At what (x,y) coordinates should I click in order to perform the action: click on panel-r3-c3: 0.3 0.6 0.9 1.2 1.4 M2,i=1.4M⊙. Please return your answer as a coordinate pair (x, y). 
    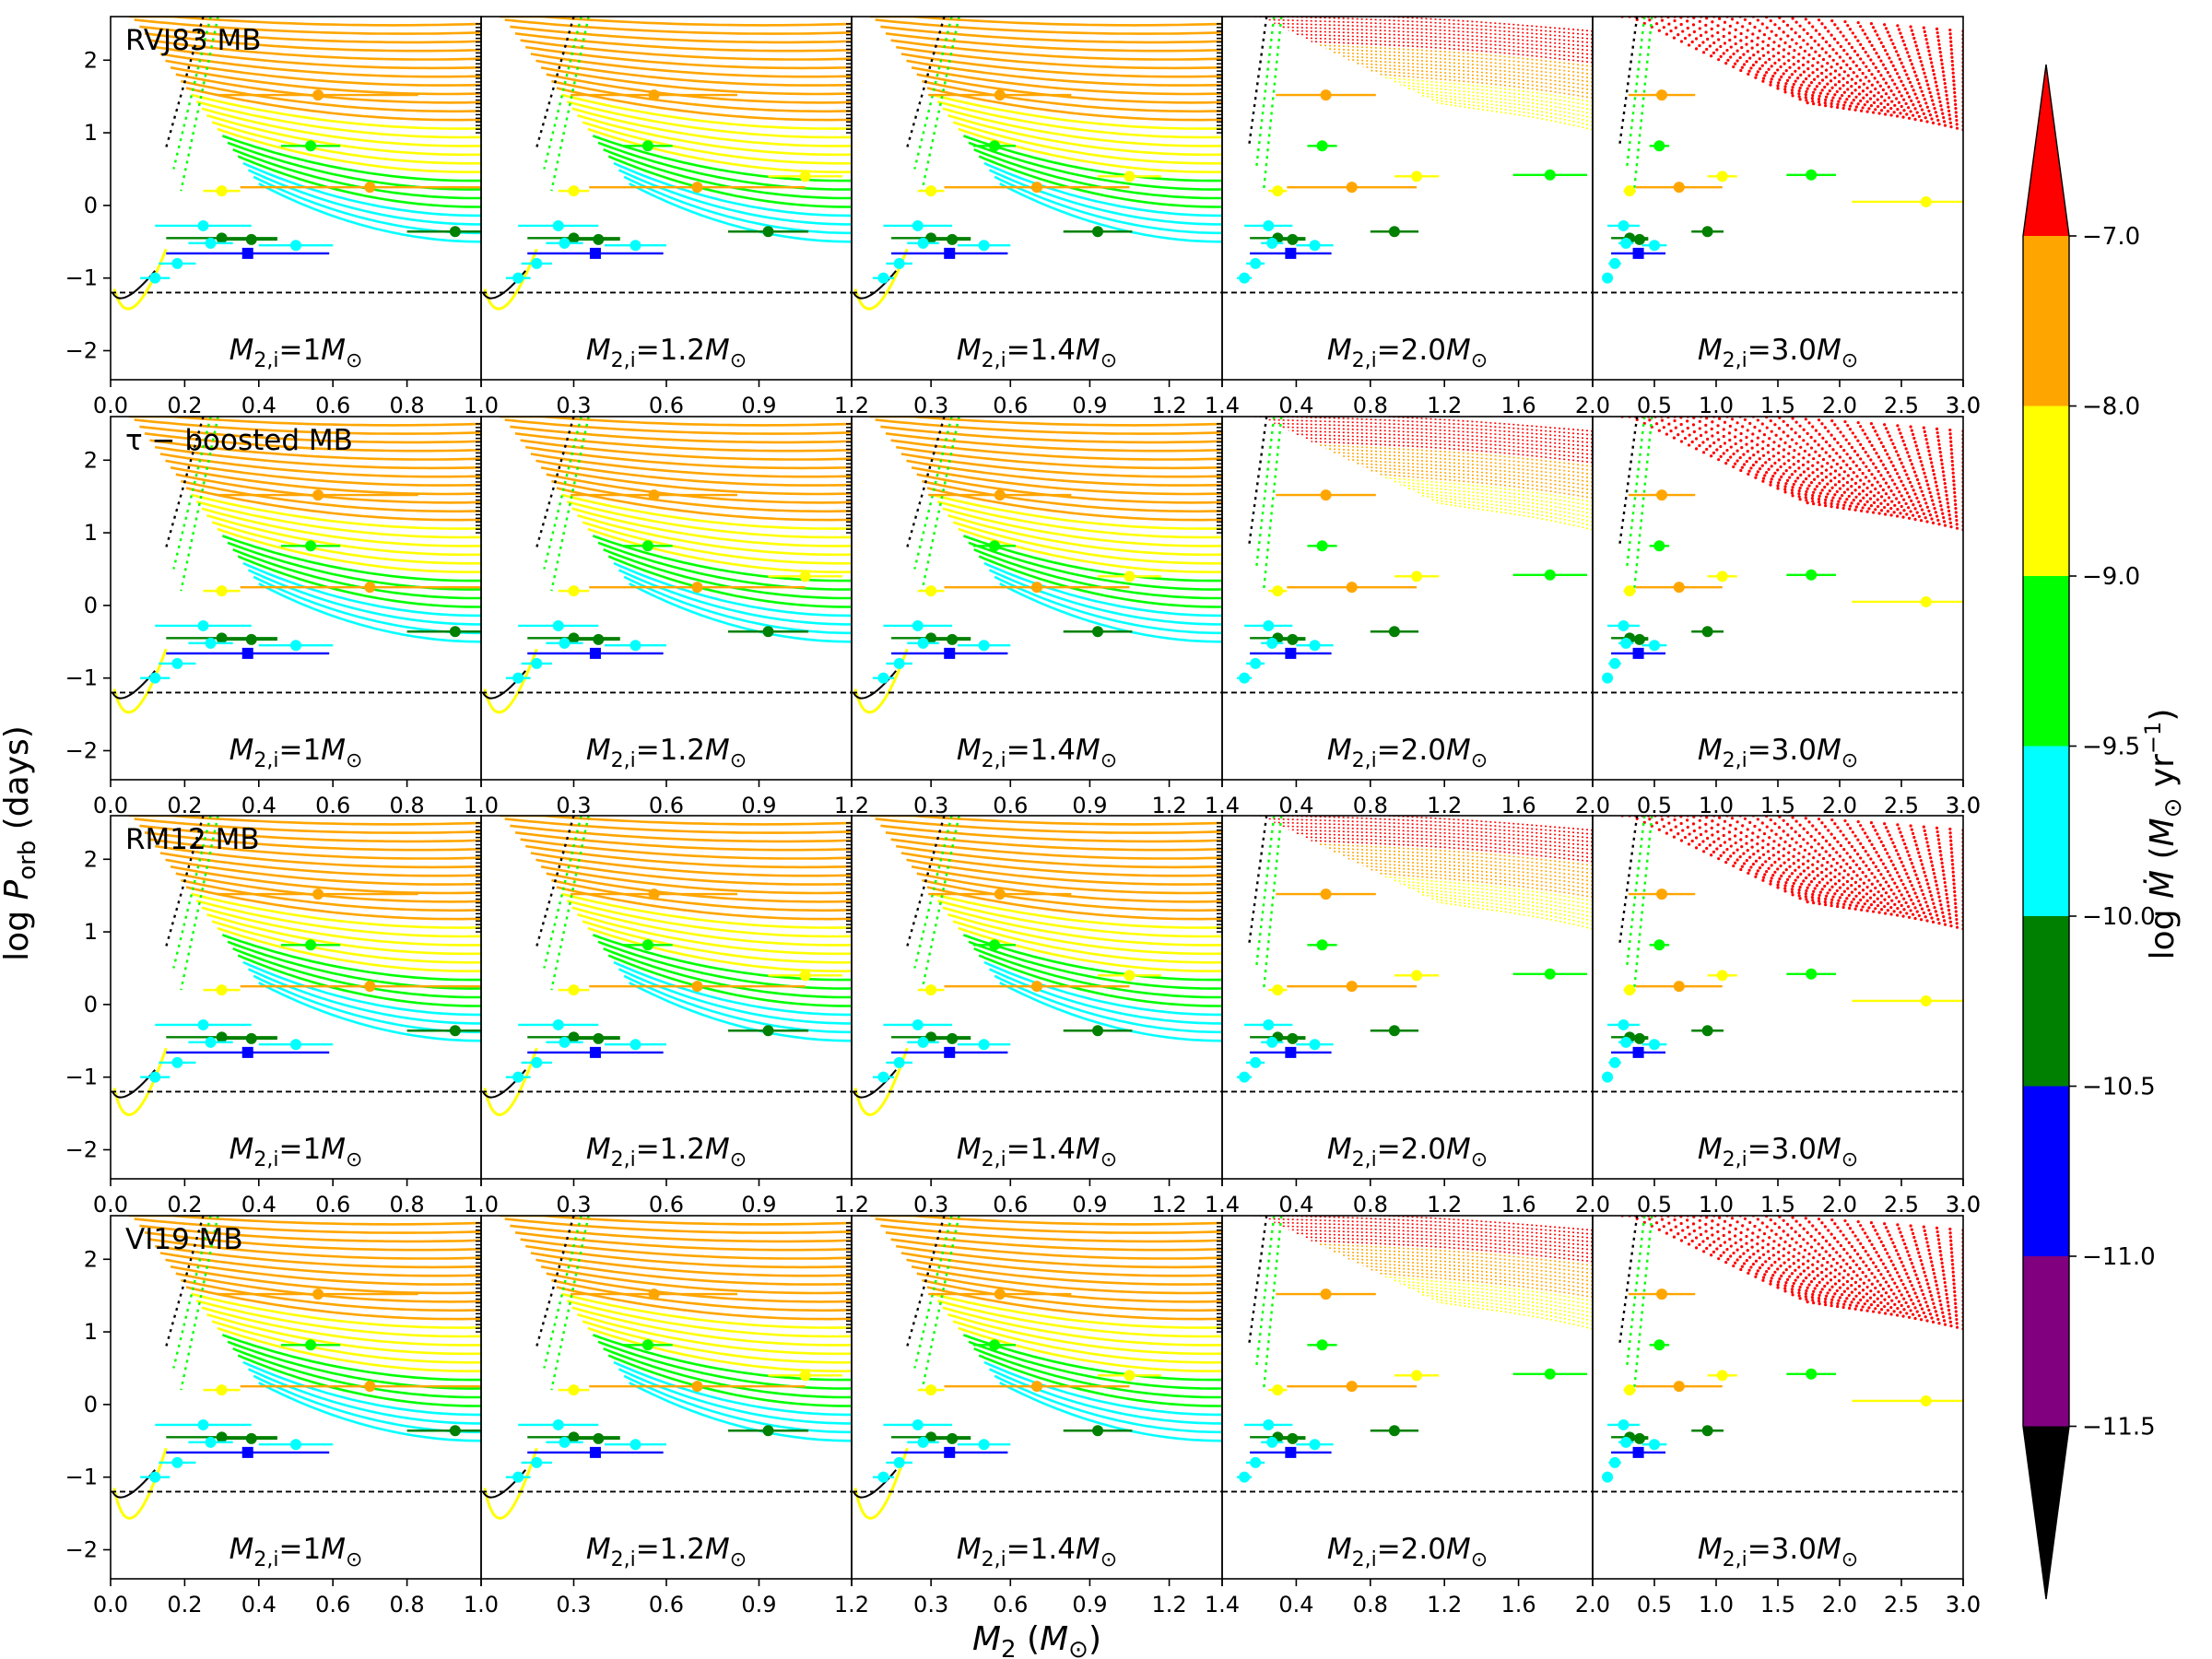
    Looking at the image, I should click on (1045, 1016).